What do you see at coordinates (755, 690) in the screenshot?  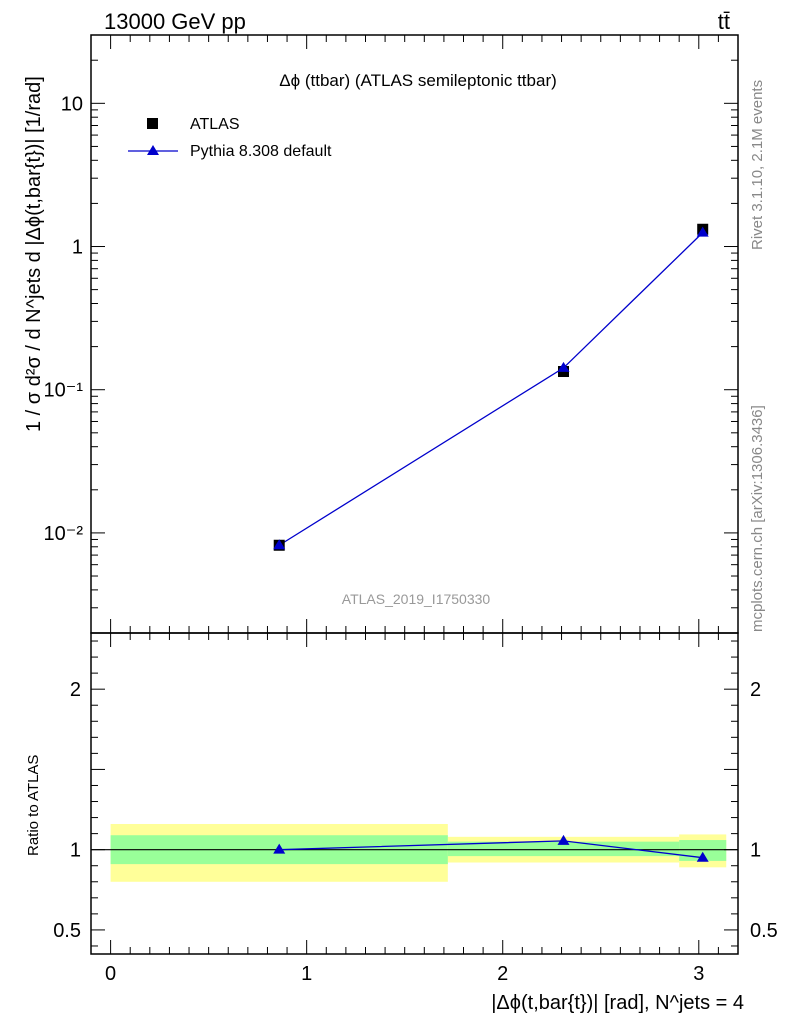 I see `ratio-y-tick-label-right: 2` at bounding box center [755, 690].